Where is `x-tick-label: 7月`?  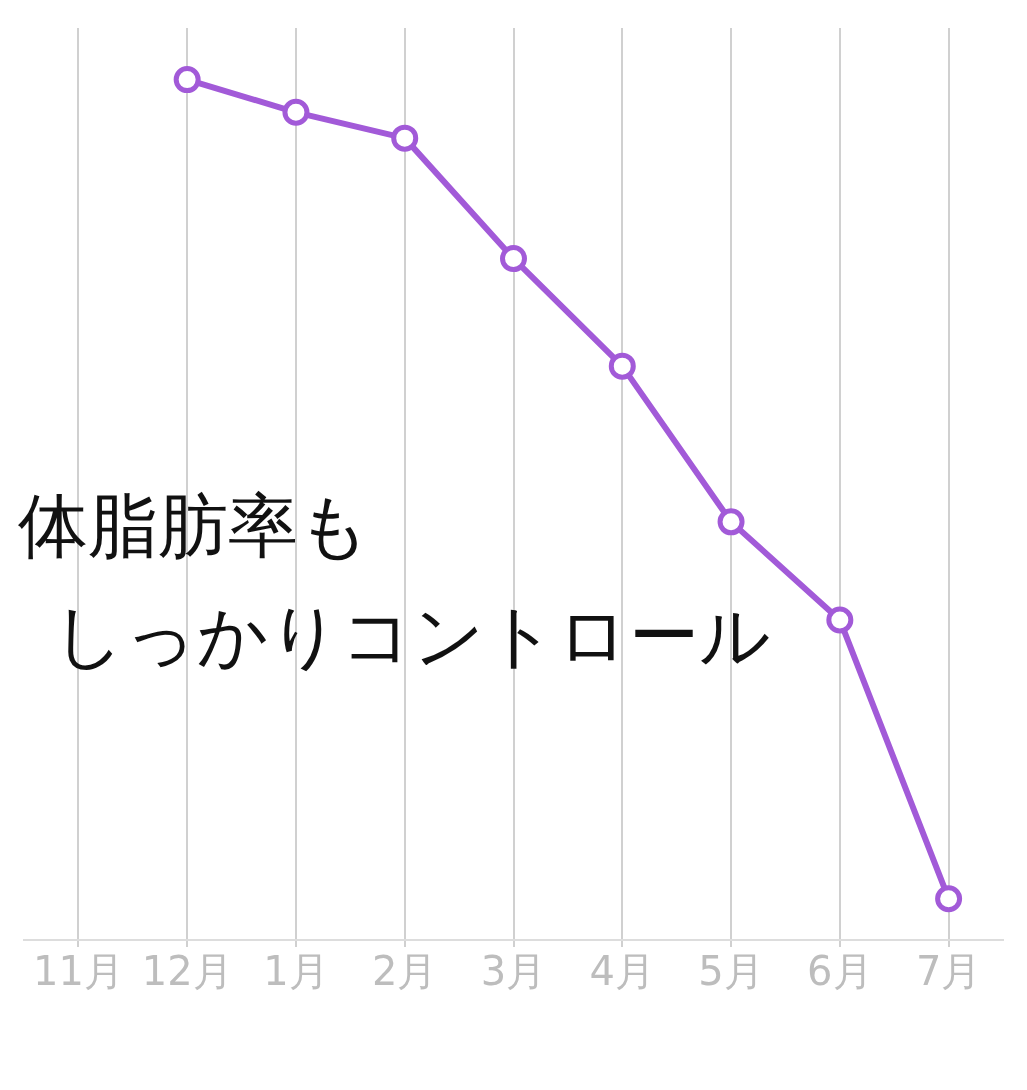
x-tick-label: 7月 is located at coordinates (948, 971).